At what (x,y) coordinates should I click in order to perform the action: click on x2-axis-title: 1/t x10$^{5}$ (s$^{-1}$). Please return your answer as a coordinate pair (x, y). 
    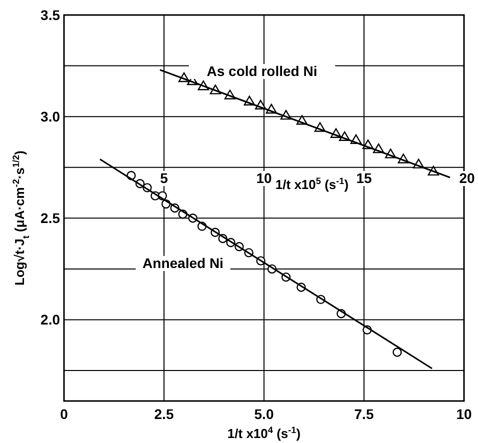
    Looking at the image, I should click on (312, 184).